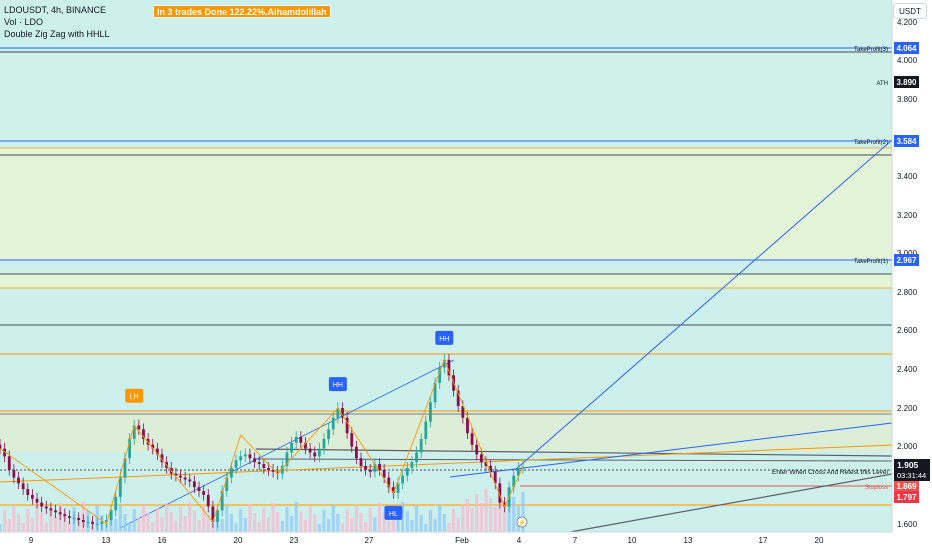  What do you see at coordinates (731, 503) in the screenshot?
I see `grey-trendline` at bounding box center [731, 503].